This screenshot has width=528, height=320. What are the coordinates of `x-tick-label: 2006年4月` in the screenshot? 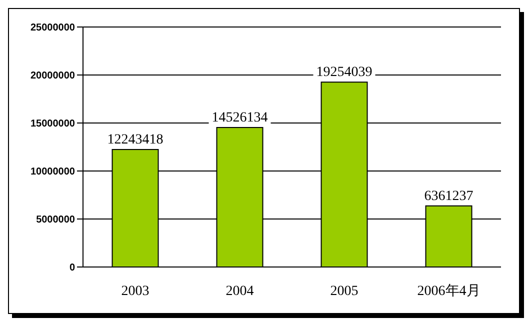 It's located at (448, 290).